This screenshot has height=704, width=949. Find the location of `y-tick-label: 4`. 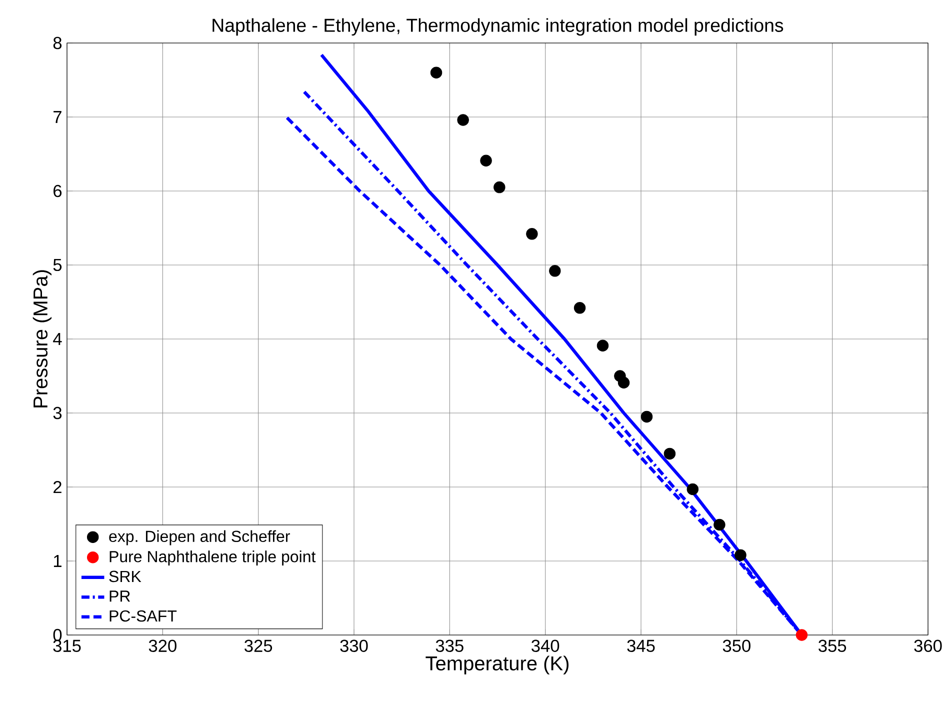

y-tick-label: 4 is located at coordinates (57, 339).